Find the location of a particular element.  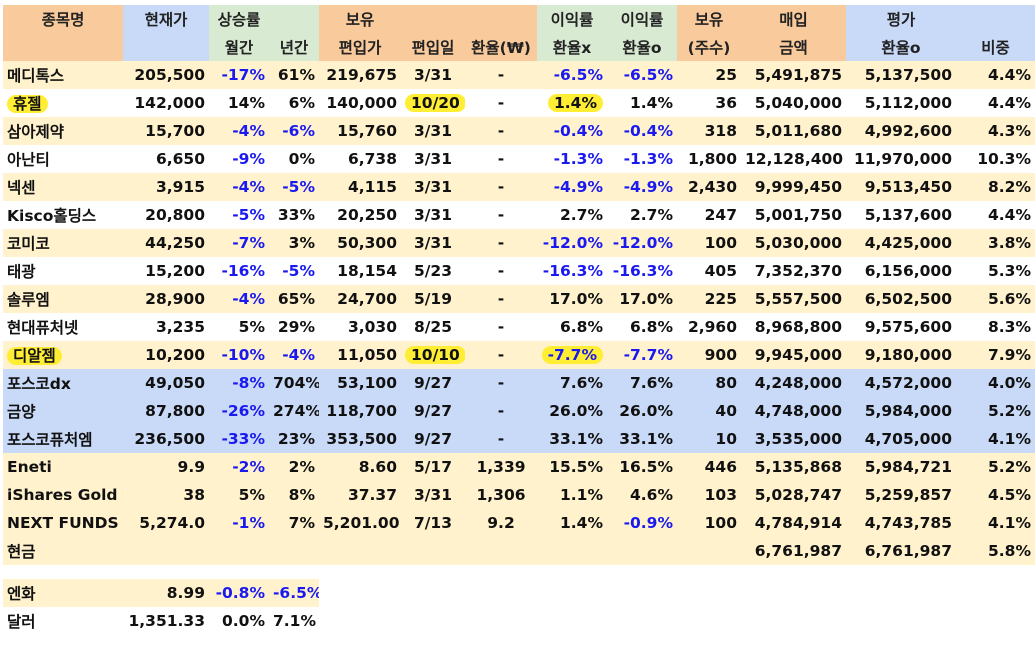

cell-value: 4,248,000 is located at coordinates (798, 383).